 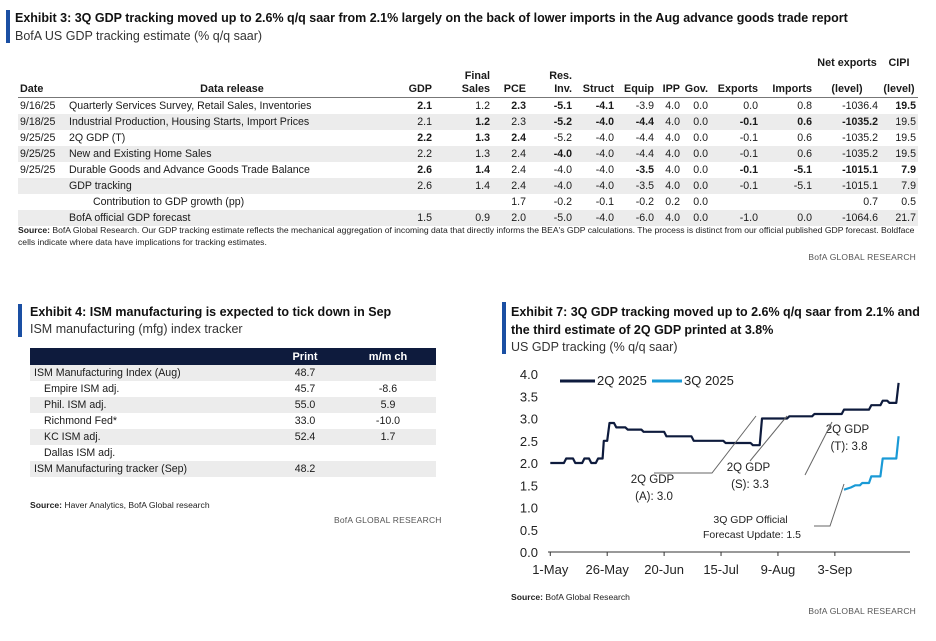 I want to click on cell-exports: -0.1, so click(x=748, y=138).